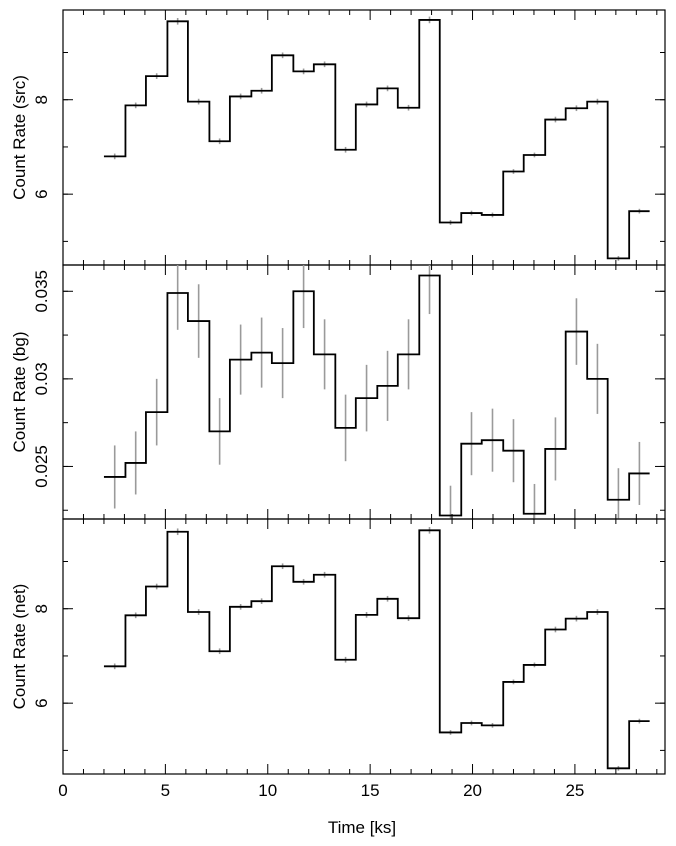 This screenshot has width=676, height=846. Describe the element at coordinates (370, 790) in the screenshot. I see `x-tick-label: 15` at that location.